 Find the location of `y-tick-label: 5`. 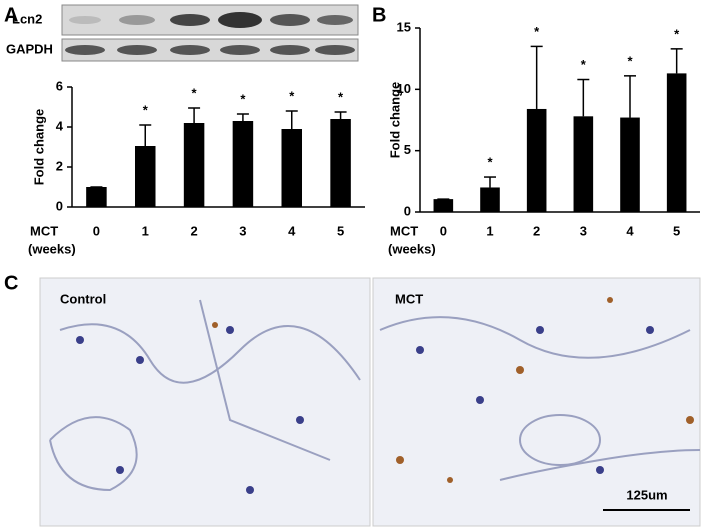

y-tick-label: 5 is located at coordinates (407, 149).